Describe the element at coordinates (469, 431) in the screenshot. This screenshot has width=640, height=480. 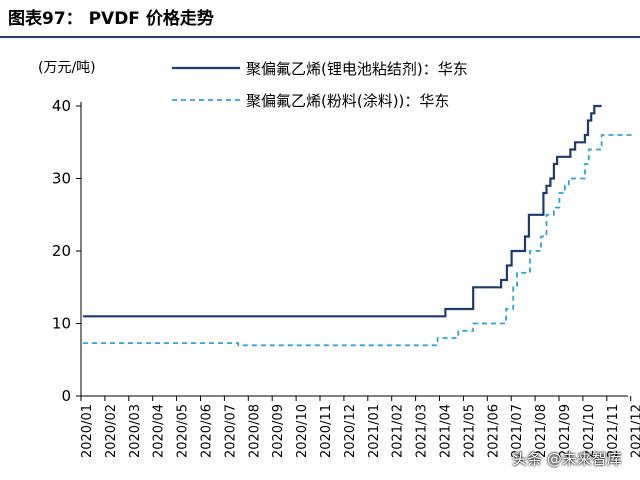
I see `x-tick-label: 2021/05` at that location.